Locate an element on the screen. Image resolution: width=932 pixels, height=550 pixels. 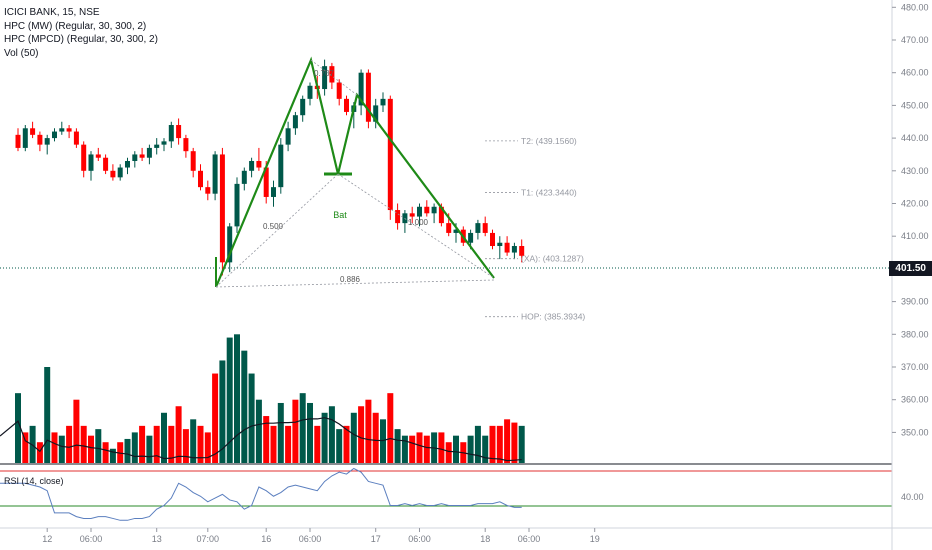
time-tick-label: 13 is located at coordinates (157, 539).